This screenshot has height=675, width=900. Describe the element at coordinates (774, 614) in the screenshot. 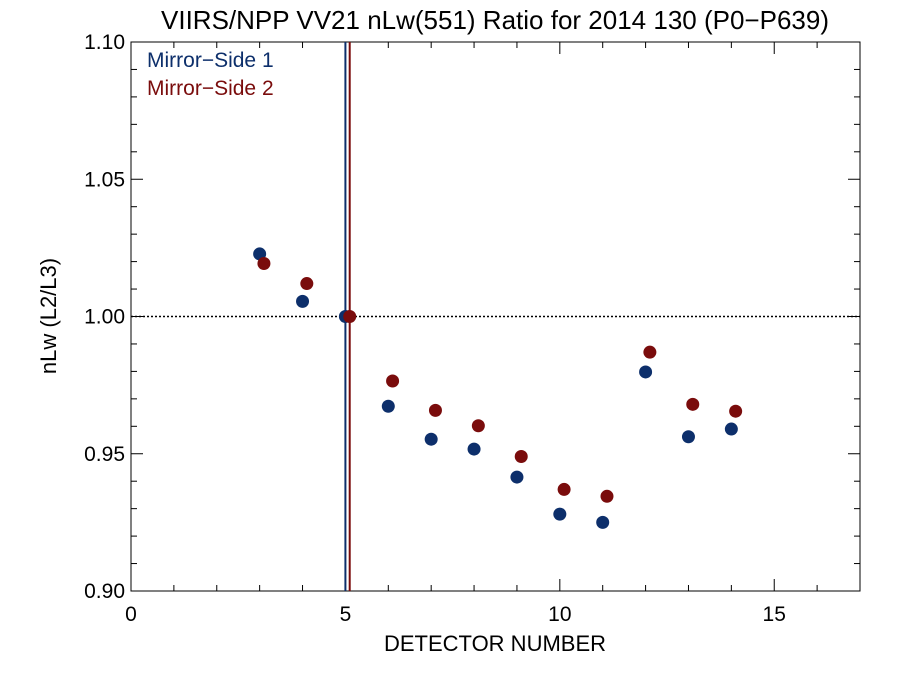

I see `x-tick-label: 15` at that location.